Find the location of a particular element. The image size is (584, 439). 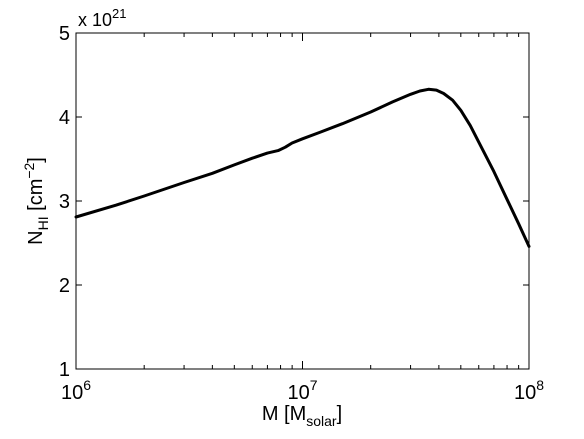

x-tick-label: 10⁸ is located at coordinates (529, 390).